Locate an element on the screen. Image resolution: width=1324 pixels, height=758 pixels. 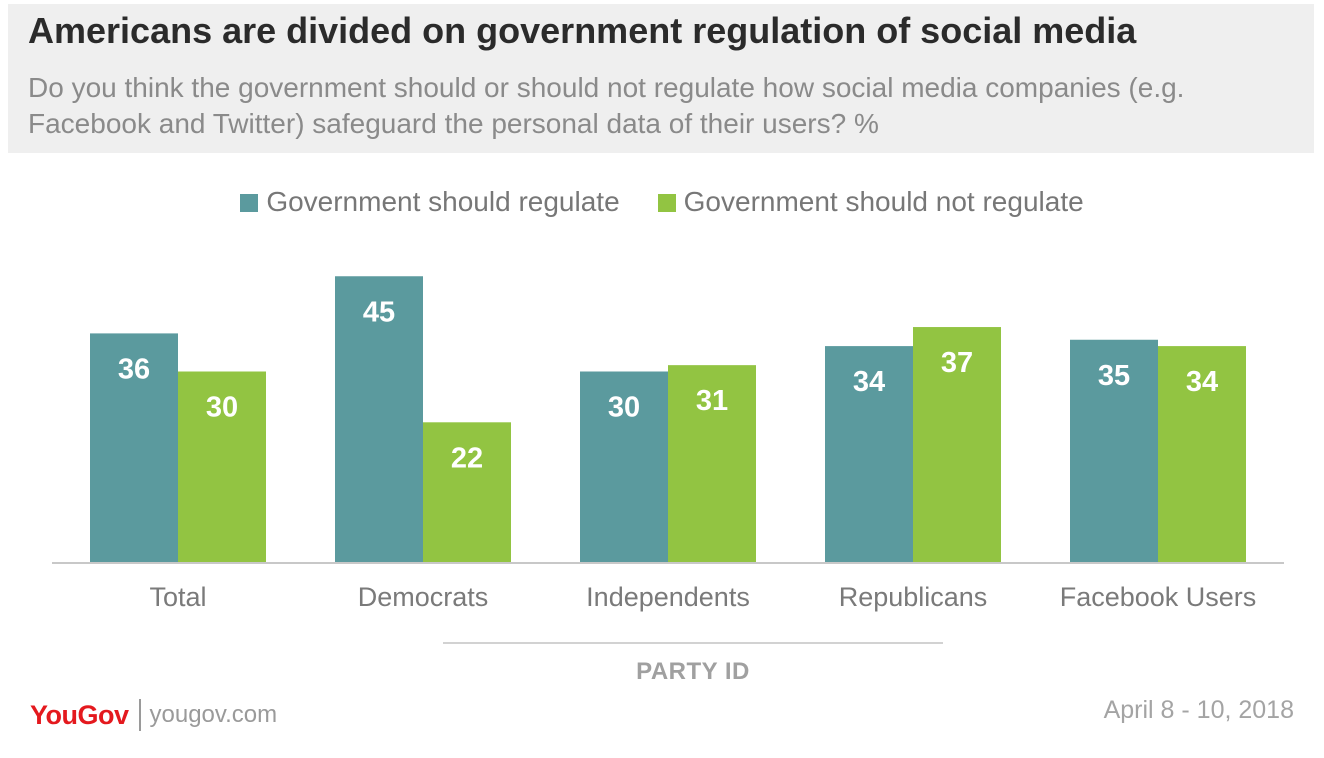
brand-separator is located at coordinates (139, 715).